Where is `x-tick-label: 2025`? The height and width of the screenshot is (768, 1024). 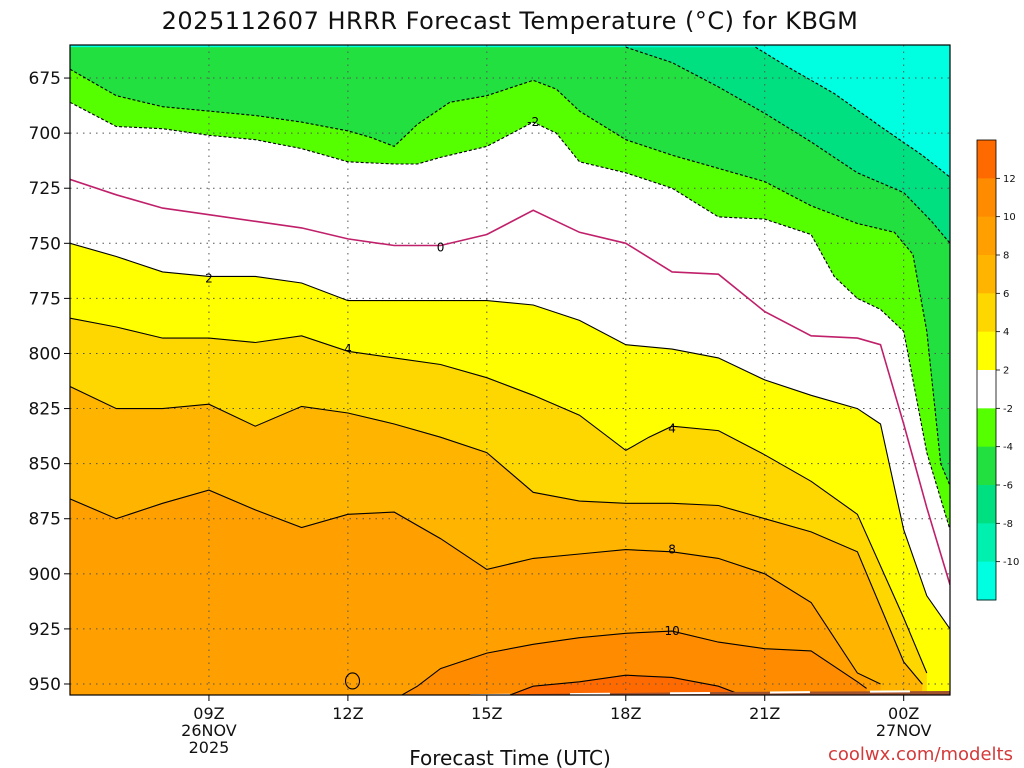 x-tick-label: 2025 is located at coordinates (209, 747).